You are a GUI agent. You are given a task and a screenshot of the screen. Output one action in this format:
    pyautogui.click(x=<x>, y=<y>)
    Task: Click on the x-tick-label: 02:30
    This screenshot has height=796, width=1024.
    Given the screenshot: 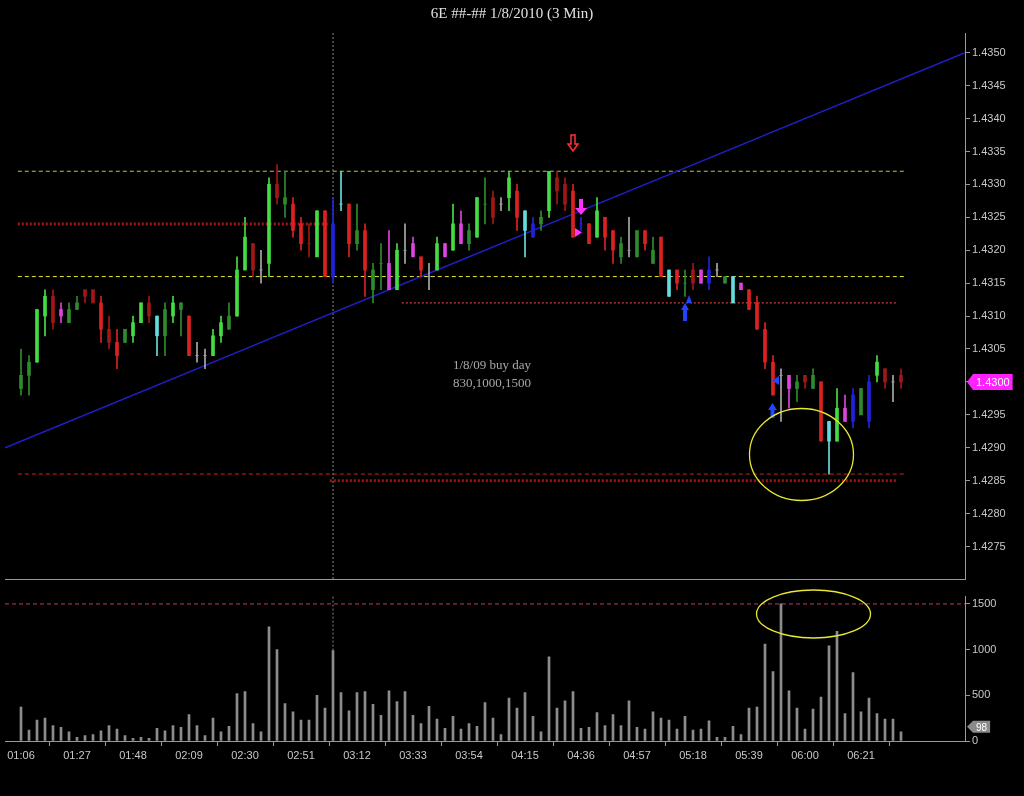 What is the action you would take?
    pyautogui.click(x=245, y=754)
    